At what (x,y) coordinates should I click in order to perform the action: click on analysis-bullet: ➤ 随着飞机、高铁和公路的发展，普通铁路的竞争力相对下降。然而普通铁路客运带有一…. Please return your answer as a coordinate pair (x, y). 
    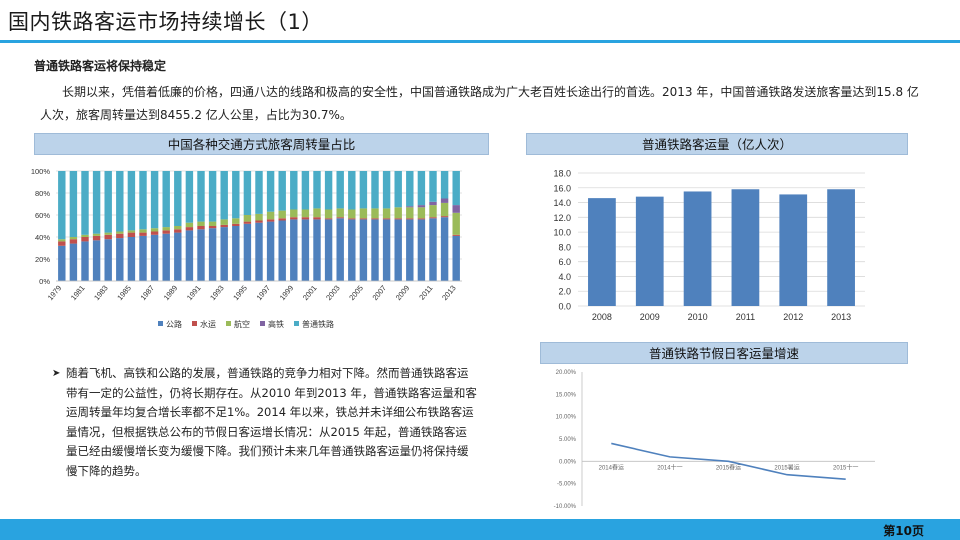
    Looking at the image, I should click on (265, 422).